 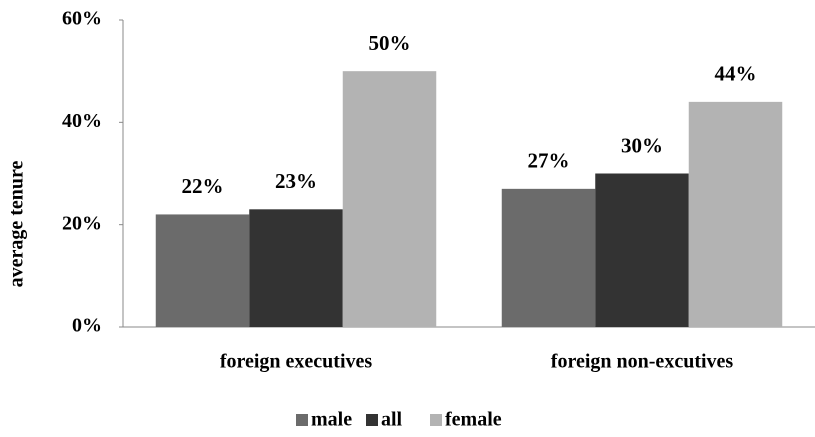 What do you see at coordinates (473, 420) in the screenshot?
I see `legend-label: female` at bounding box center [473, 420].